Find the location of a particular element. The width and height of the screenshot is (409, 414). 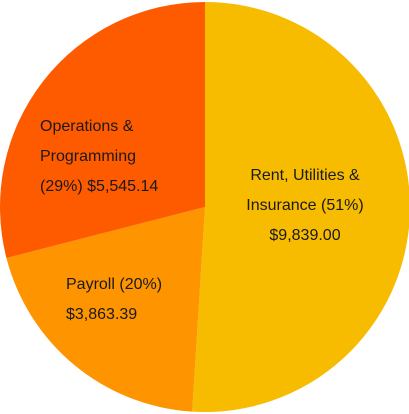

category-label: Payroll is located at coordinates (90, 284).